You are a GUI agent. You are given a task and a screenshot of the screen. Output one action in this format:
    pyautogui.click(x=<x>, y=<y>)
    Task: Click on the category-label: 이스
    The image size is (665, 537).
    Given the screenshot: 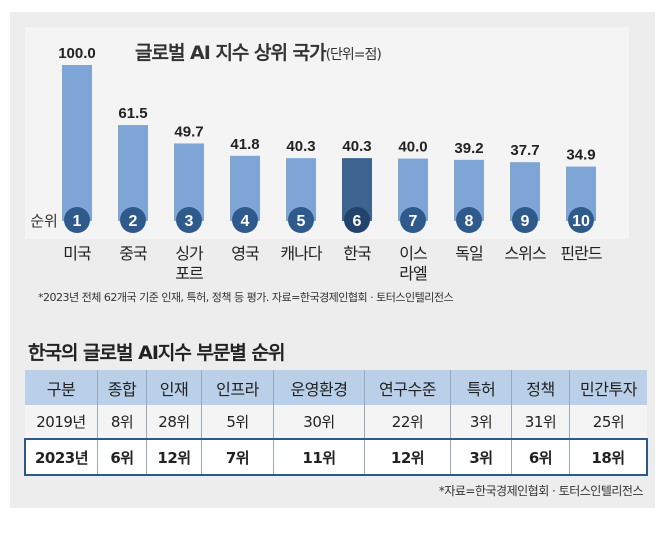 What is the action you would take?
    pyautogui.click(x=413, y=253)
    